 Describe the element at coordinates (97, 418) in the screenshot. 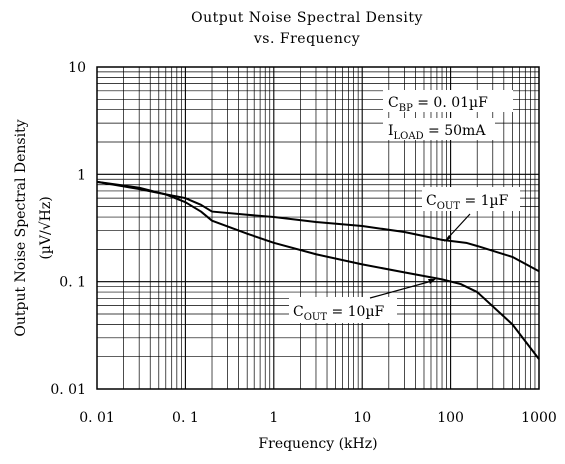

I see `x-tick-label: 0. 01` at that location.